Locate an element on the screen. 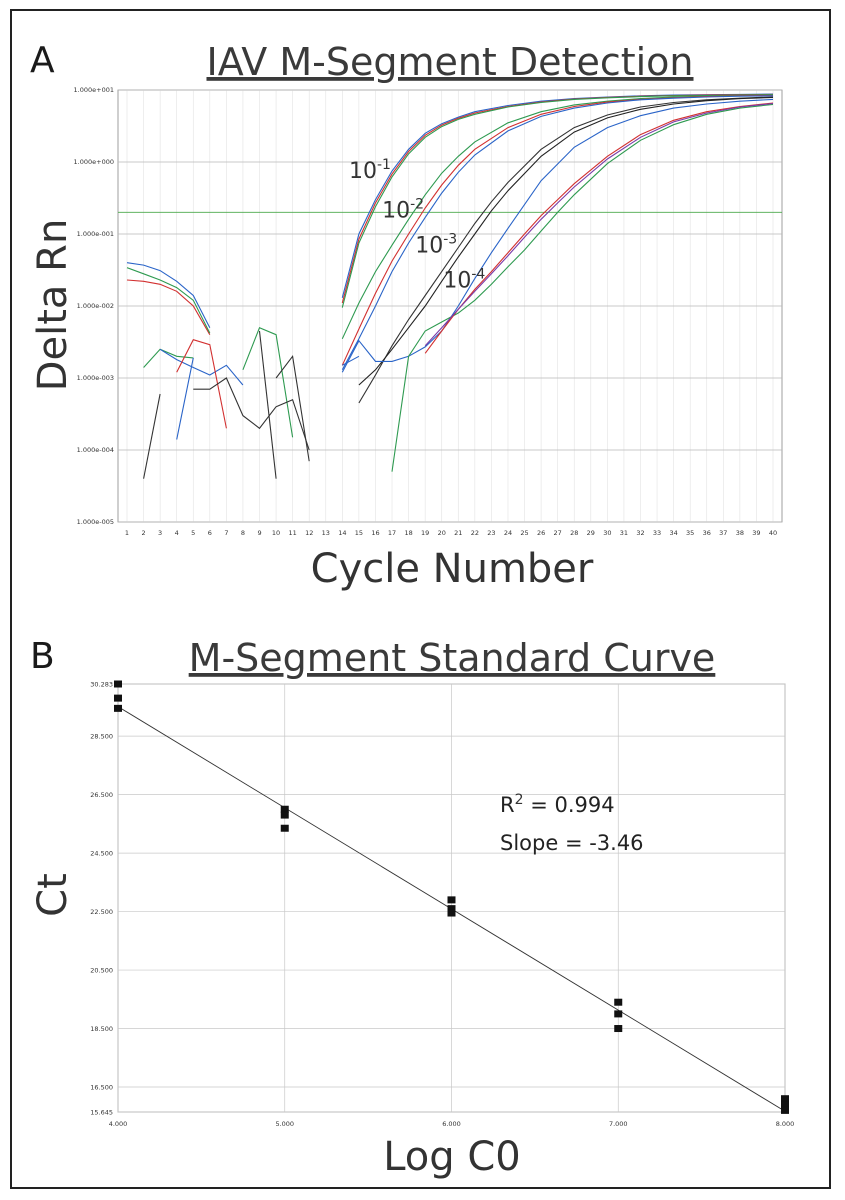 The width and height of the screenshot is (845, 1200). x-tick-label: 4 is located at coordinates (177, 533).